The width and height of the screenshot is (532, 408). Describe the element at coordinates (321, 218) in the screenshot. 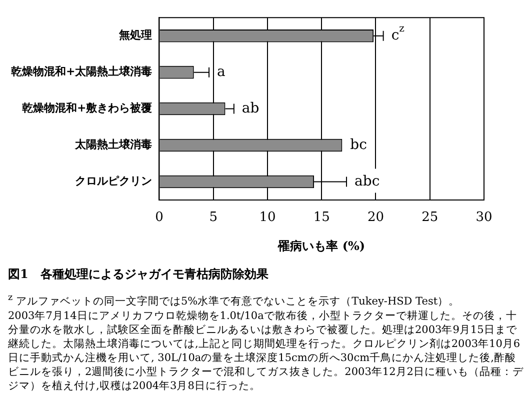

I see `x-tick-label: 15` at that location.